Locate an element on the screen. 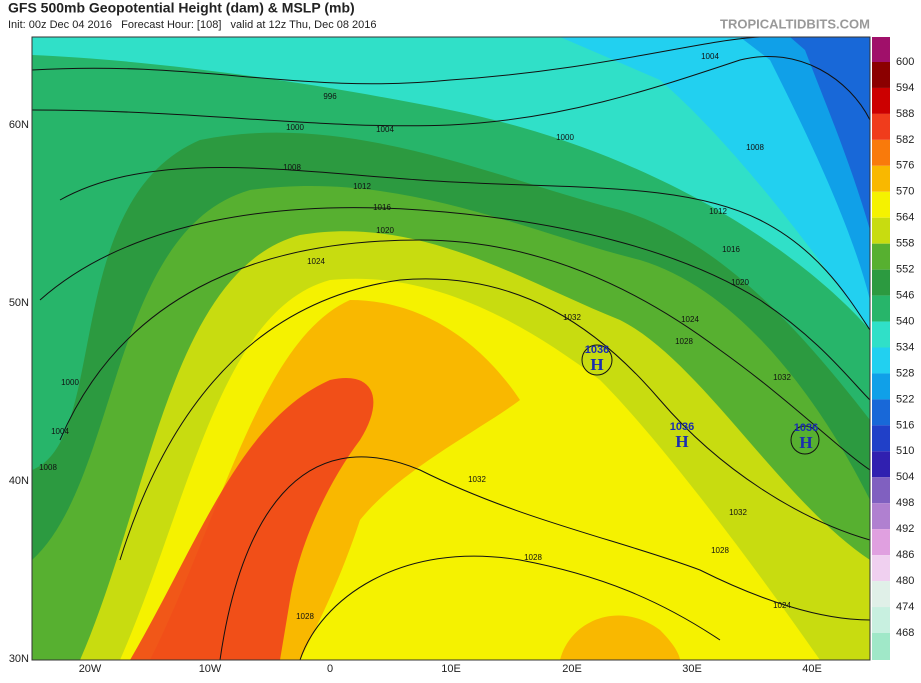  colorbar-label: 540 is located at coordinates (905, 321).